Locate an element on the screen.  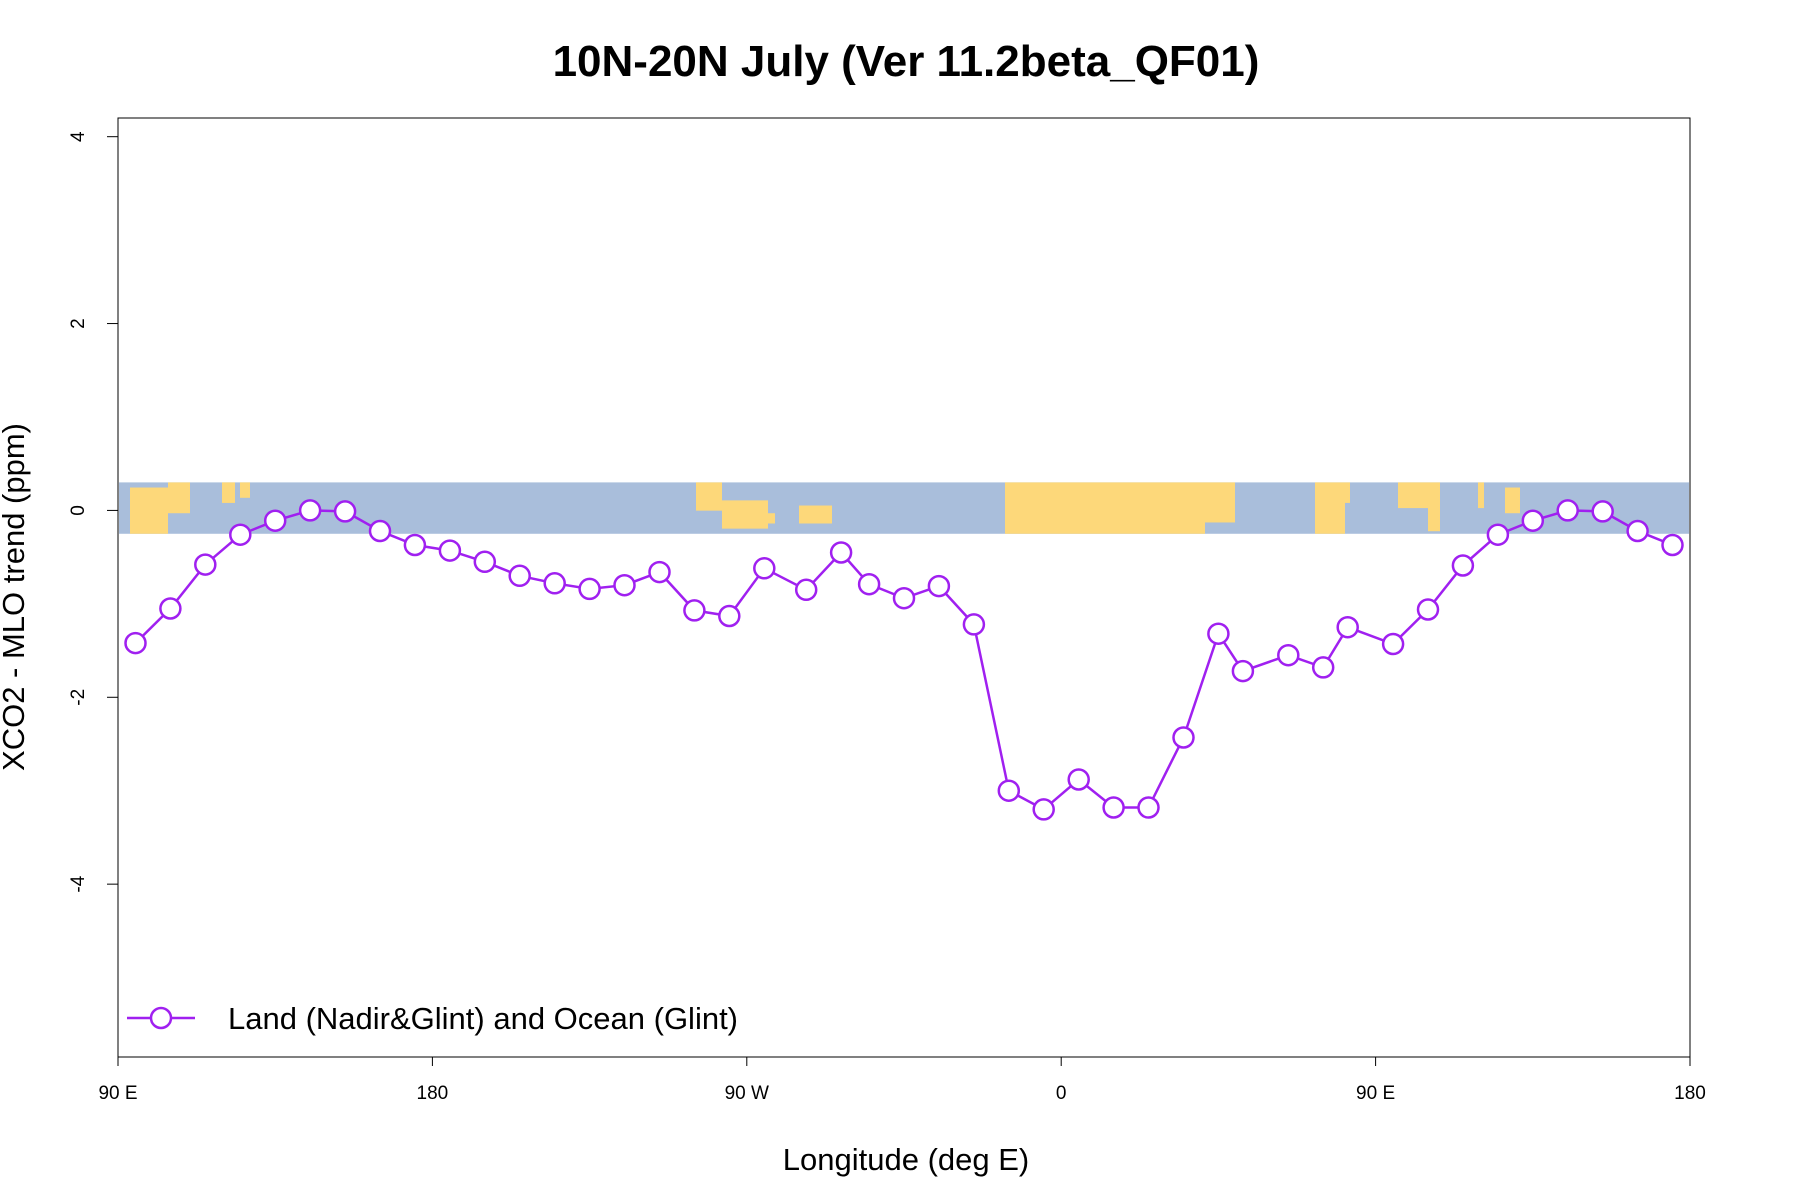
y-axis: 4 2 0 -2 -4 is located at coordinates (93, 512).